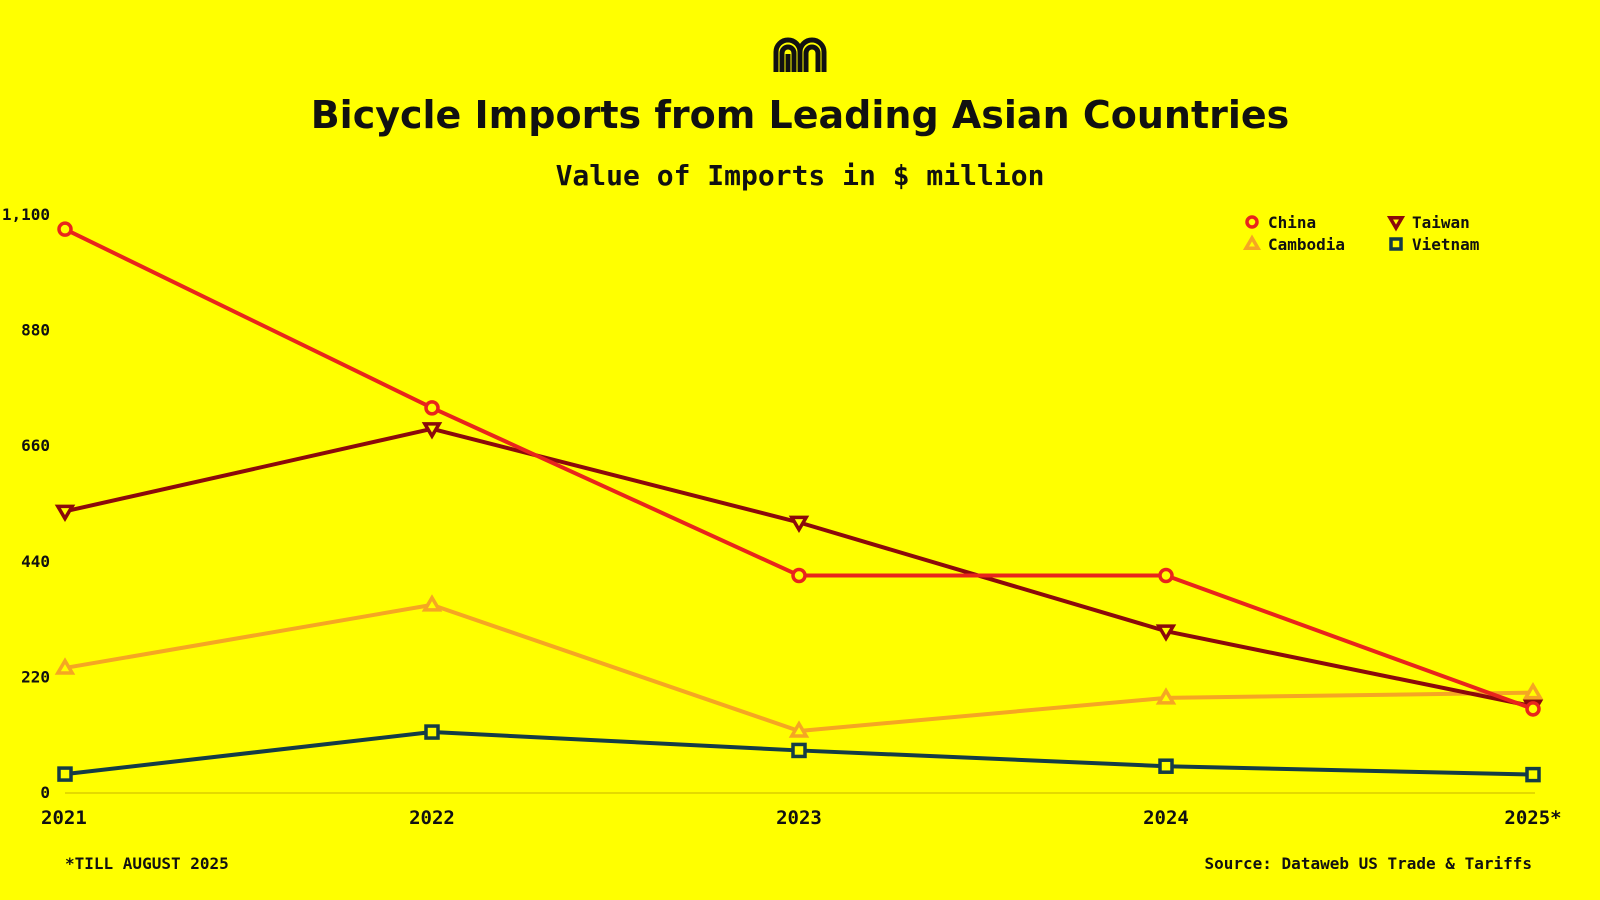 The image size is (1600, 900). Describe the element at coordinates (1368, 863) in the screenshot. I see `source-note: Source: Dataweb US Trade & Tariffs` at that location.